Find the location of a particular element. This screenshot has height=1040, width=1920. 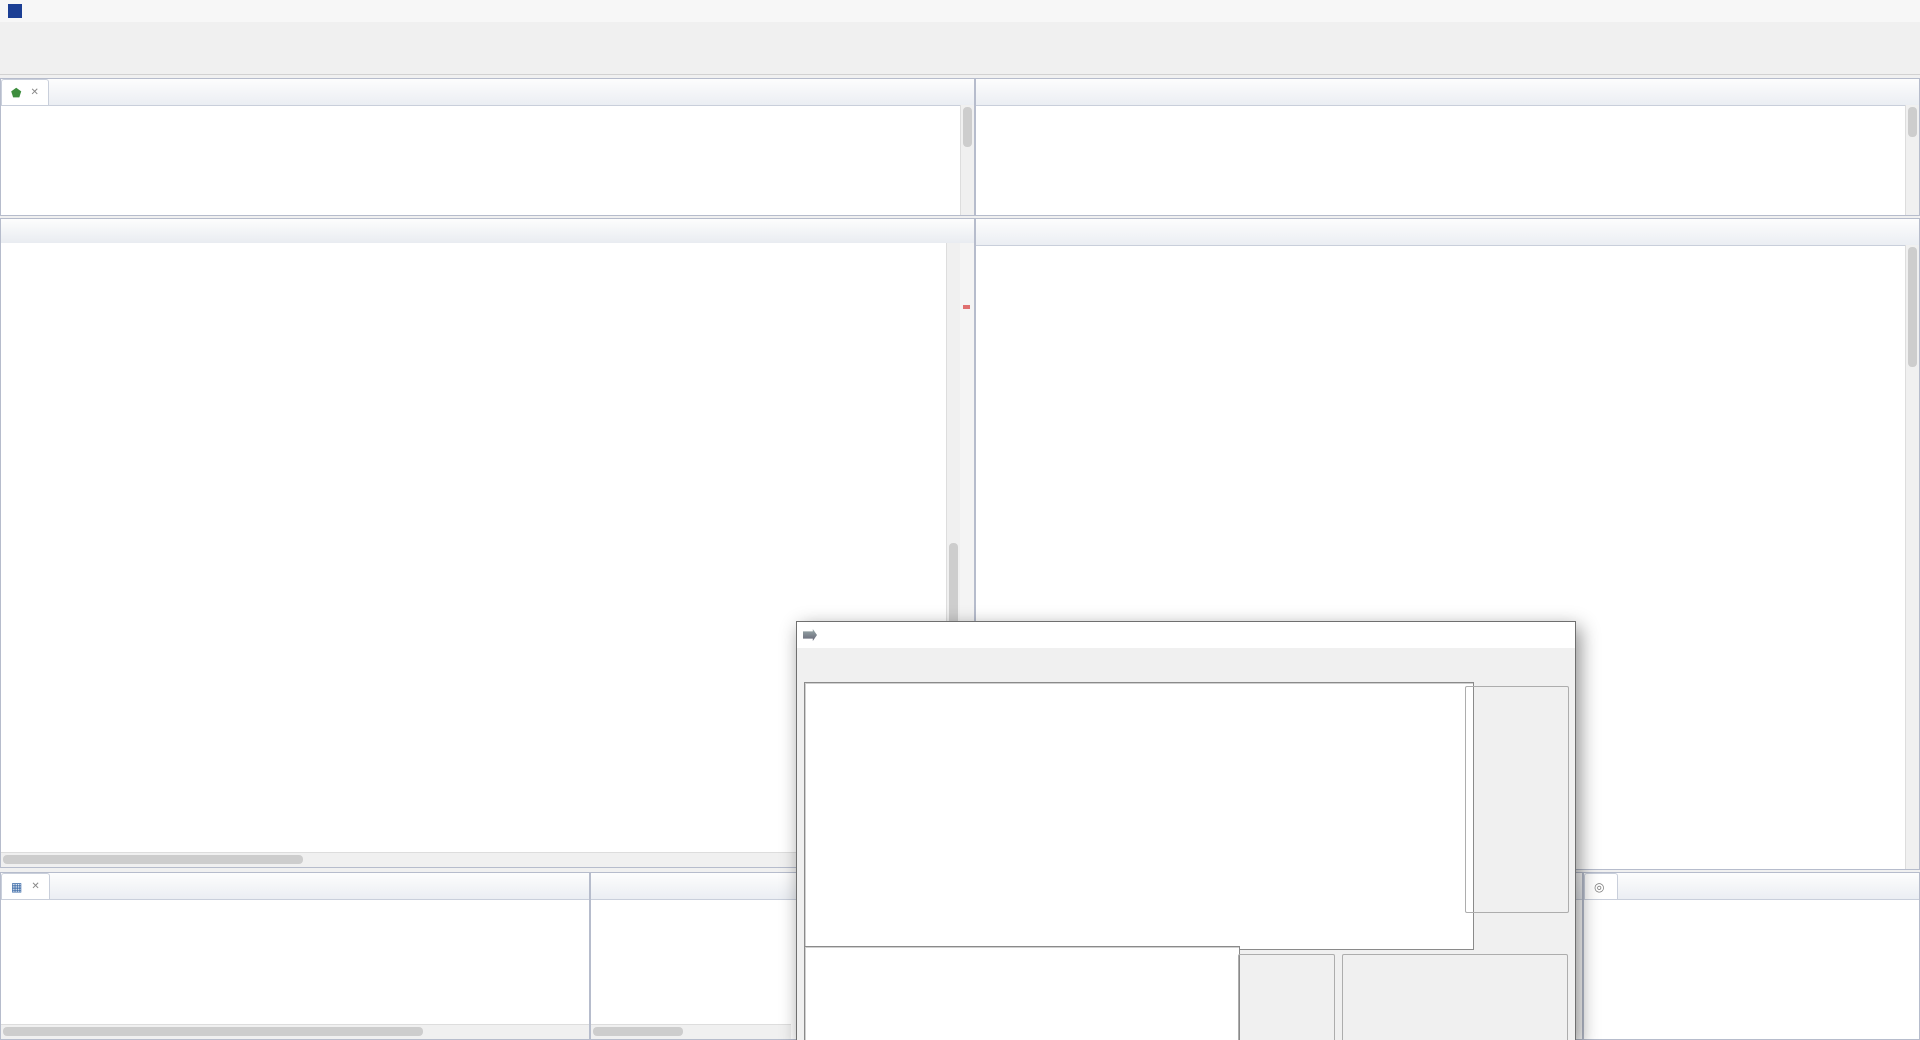

title-bar is located at coordinates (960, 11).